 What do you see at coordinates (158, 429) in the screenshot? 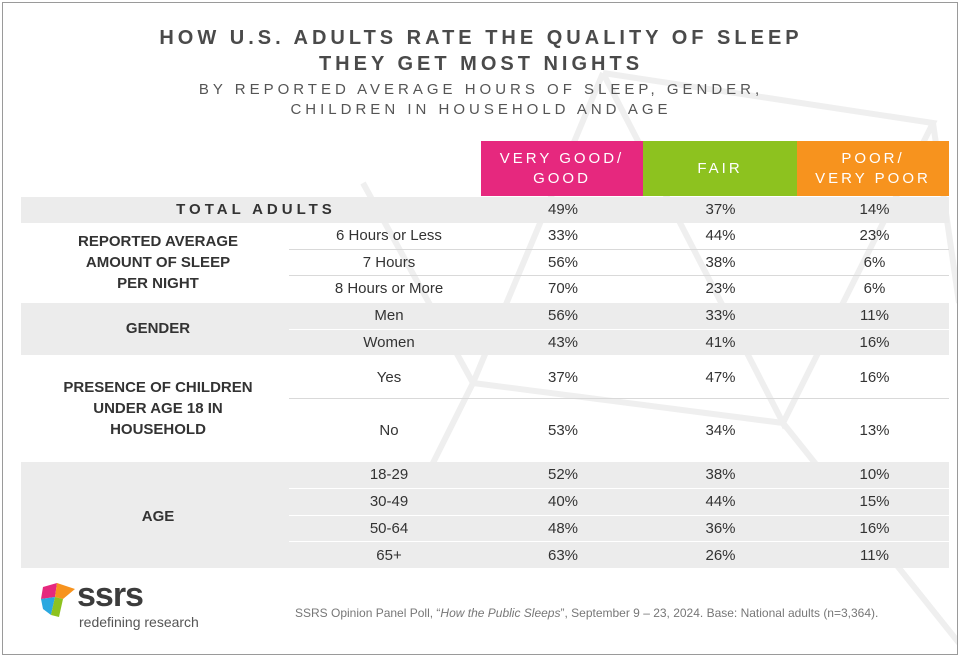
I see `group-label-line: HOUSEHOLD` at bounding box center [158, 429].